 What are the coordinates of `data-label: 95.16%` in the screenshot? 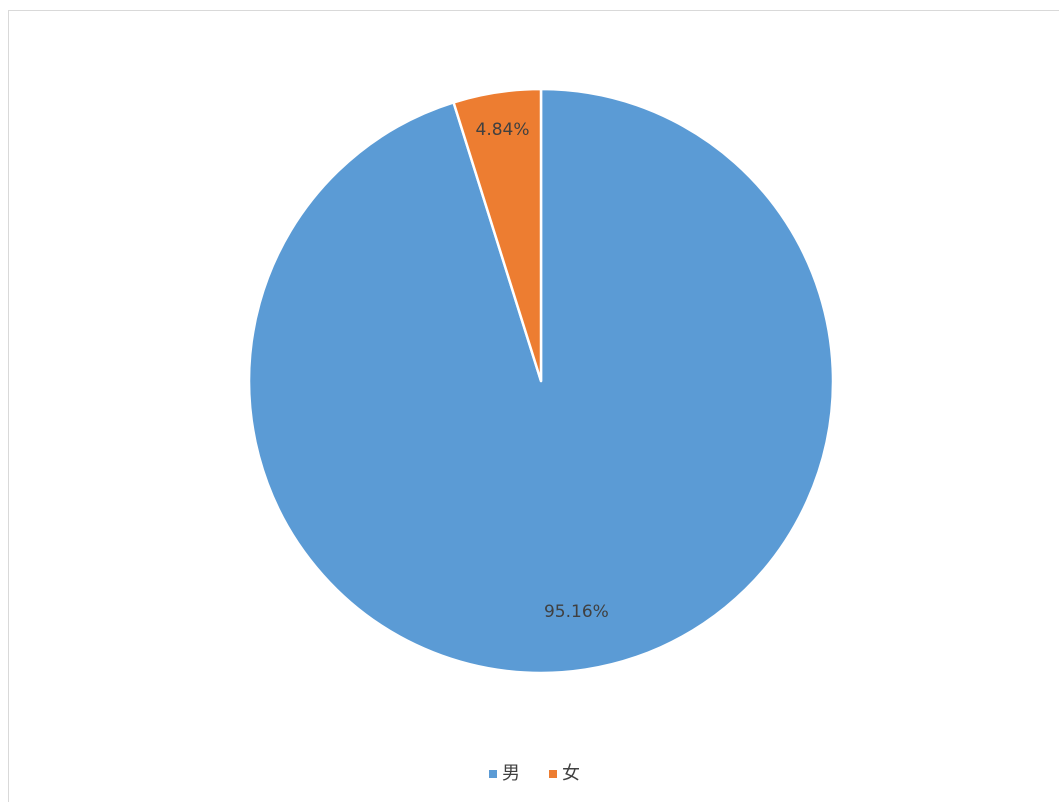 It's located at (576, 612).